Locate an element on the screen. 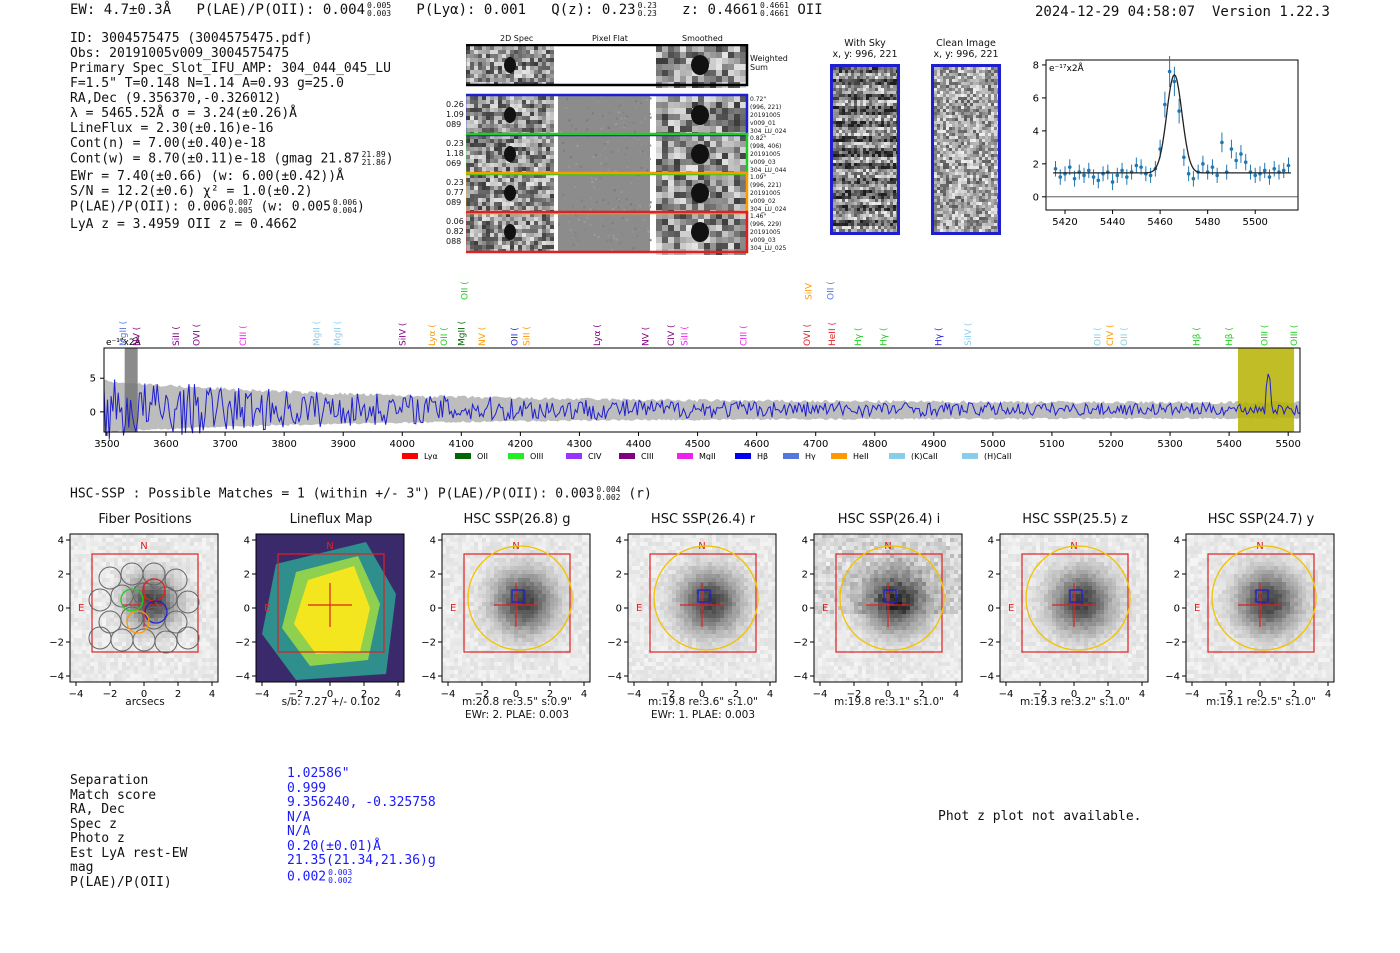  cutout-left-value: 0.82 is located at coordinates (455, 231).